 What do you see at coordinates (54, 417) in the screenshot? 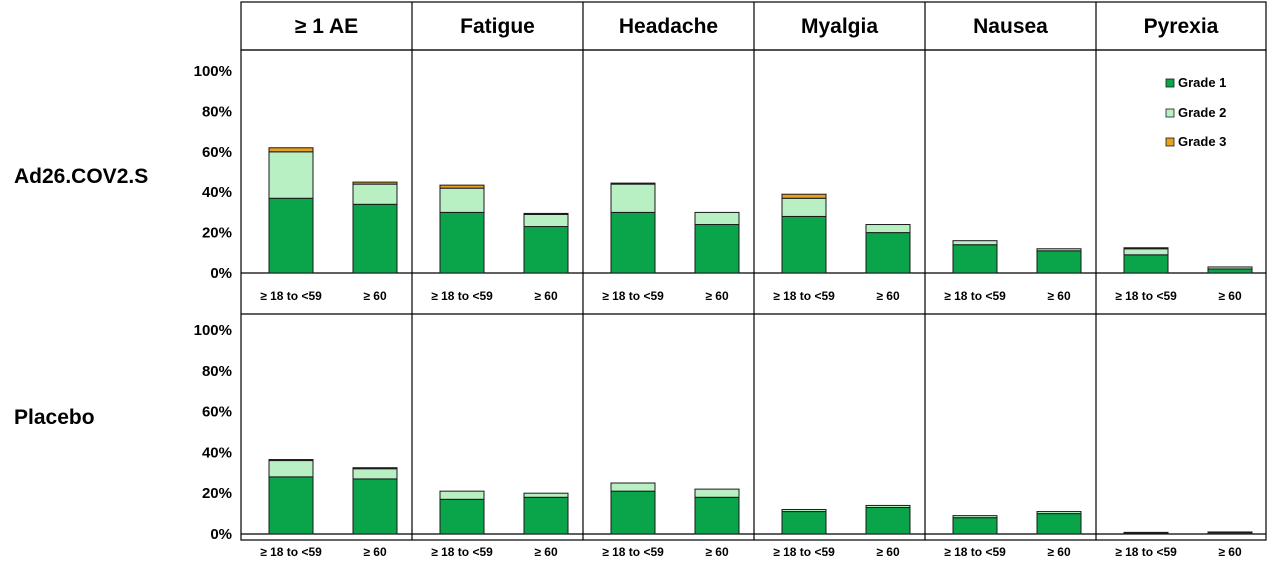
I see `row-label-1: Placebo` at bounding box center [54, 417].